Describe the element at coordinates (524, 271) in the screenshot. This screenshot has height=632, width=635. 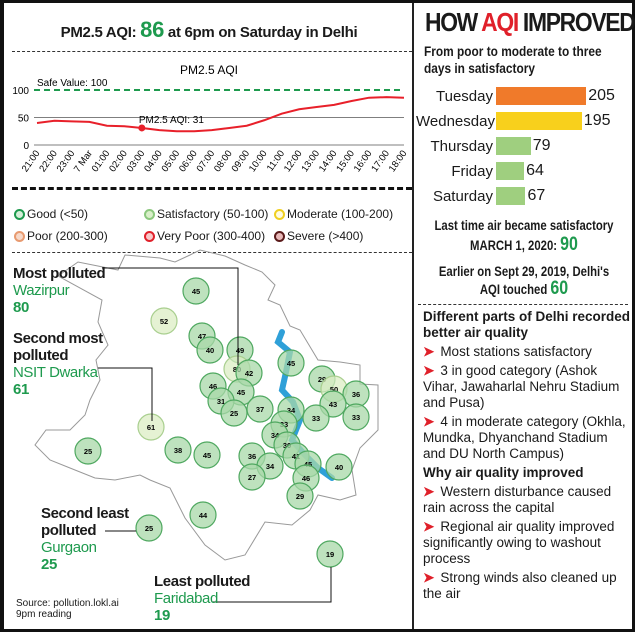
I see `earlier-text: Earlier on Sept 29, 2019, Delhi's` at that location.